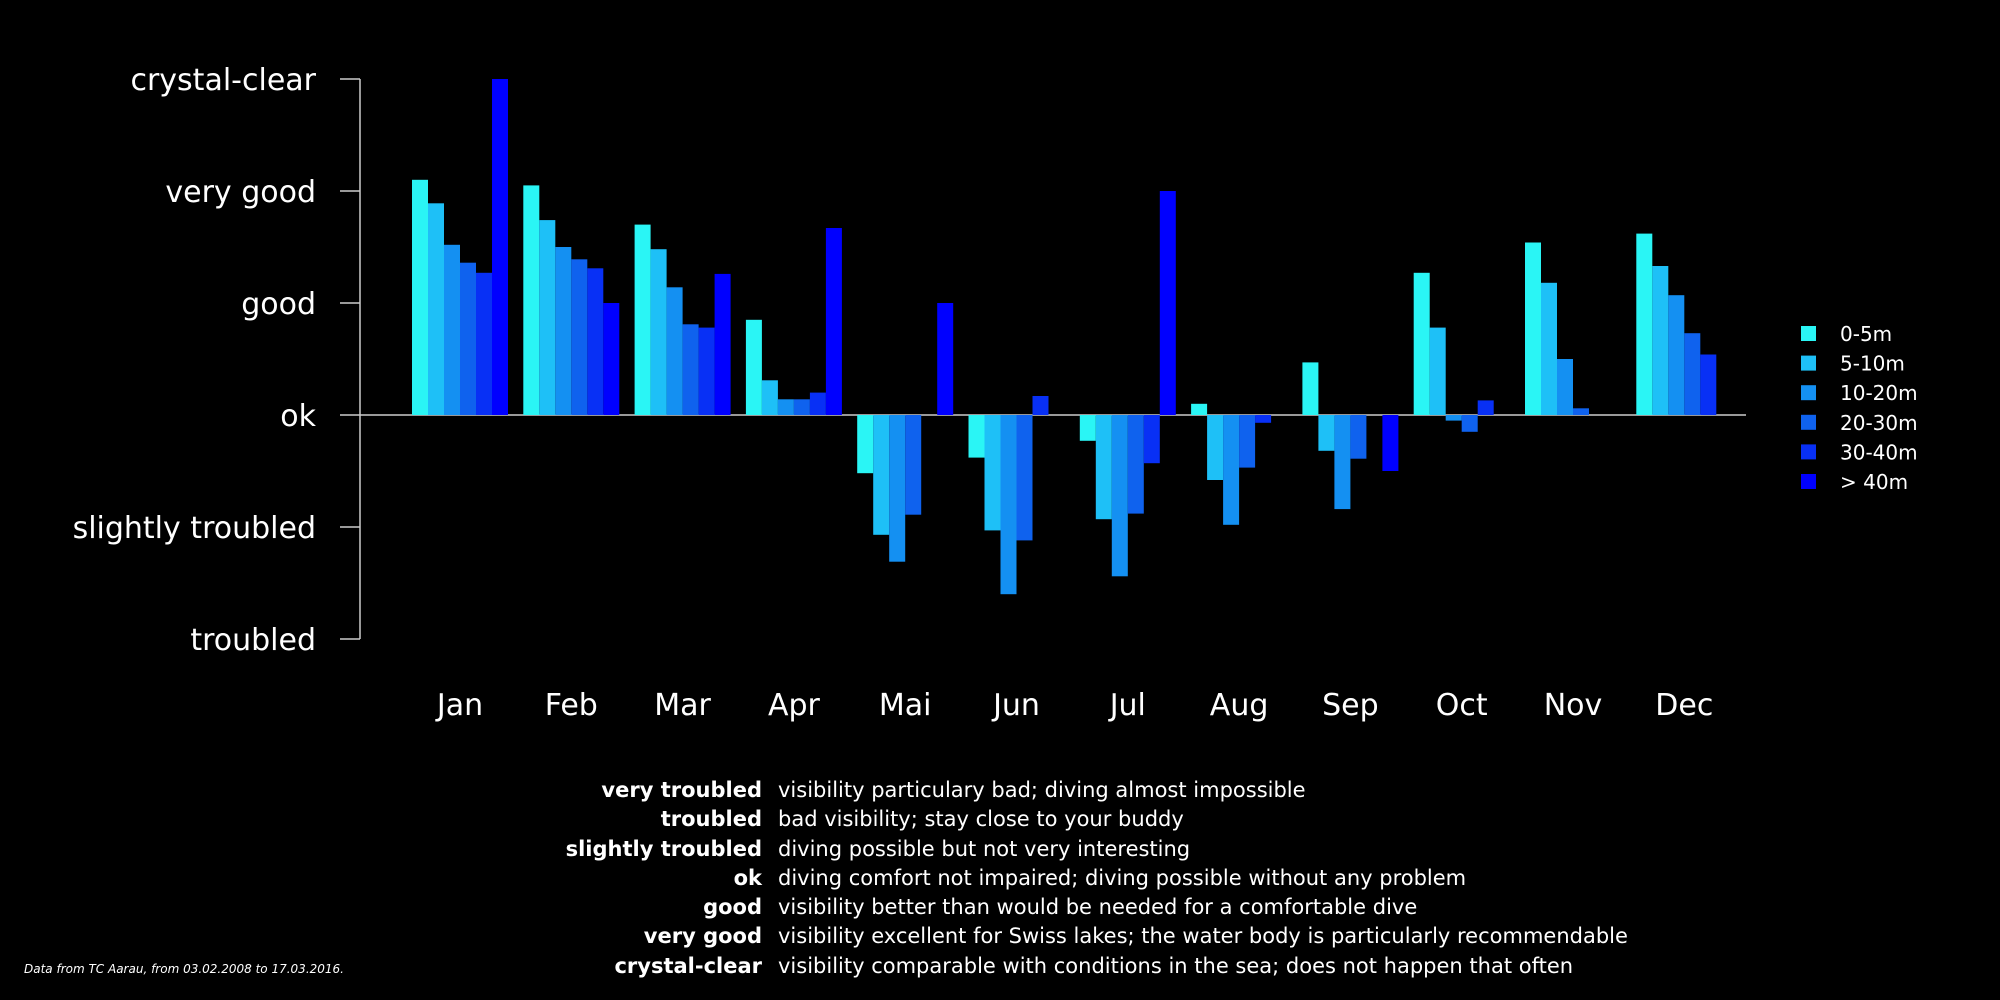  What do you see at coordinates (981, 819) in the screenshot?
I see `glossary-description: bad visibility; stay close to your buddy` at bounding box center [981, 819].